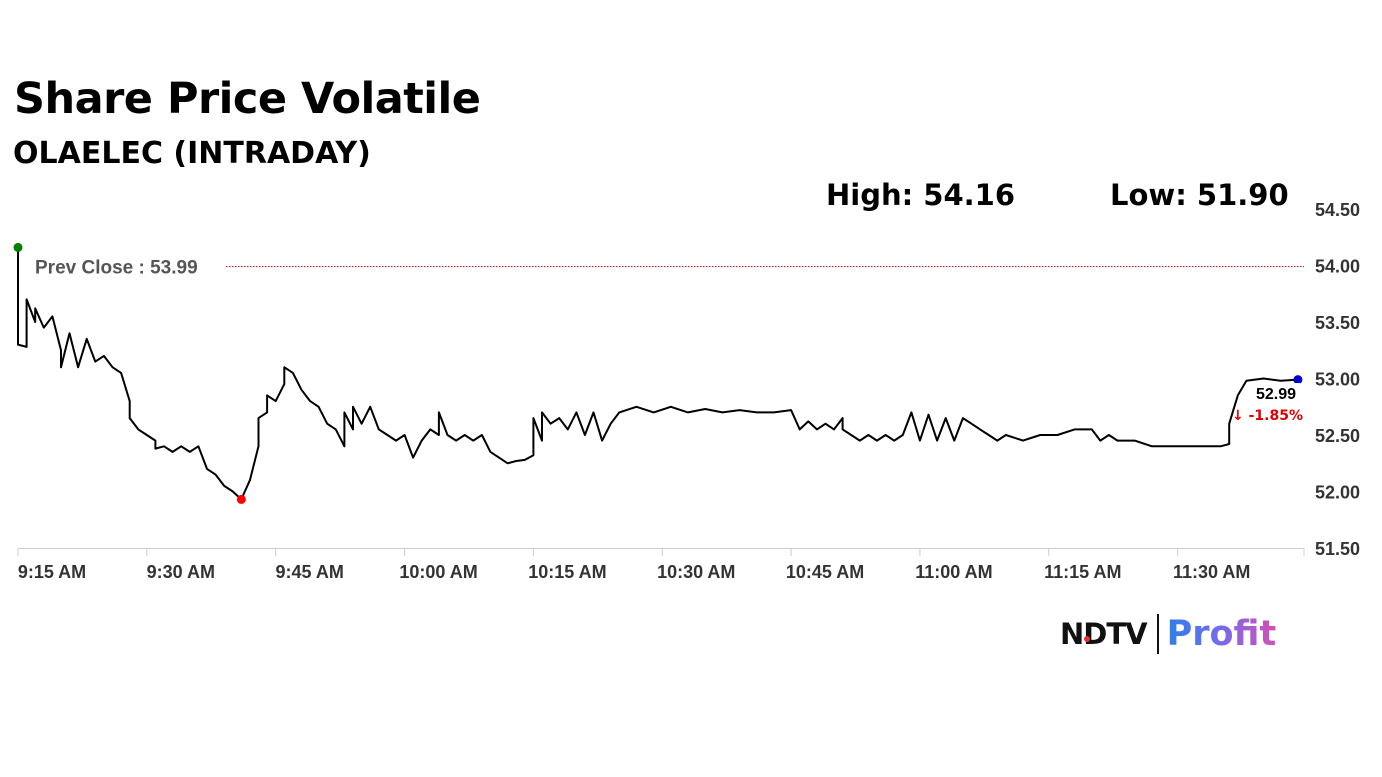 The image size is (1382, 777). What do you see at coordinates (310, 572) in the screenshot?
I see `x-tick-label: 9:45 AM` at bounding box center [310, 572].